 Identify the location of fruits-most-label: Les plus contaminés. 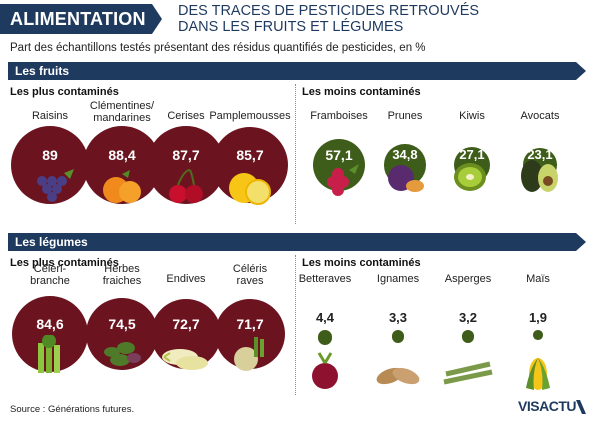
(64, 92).